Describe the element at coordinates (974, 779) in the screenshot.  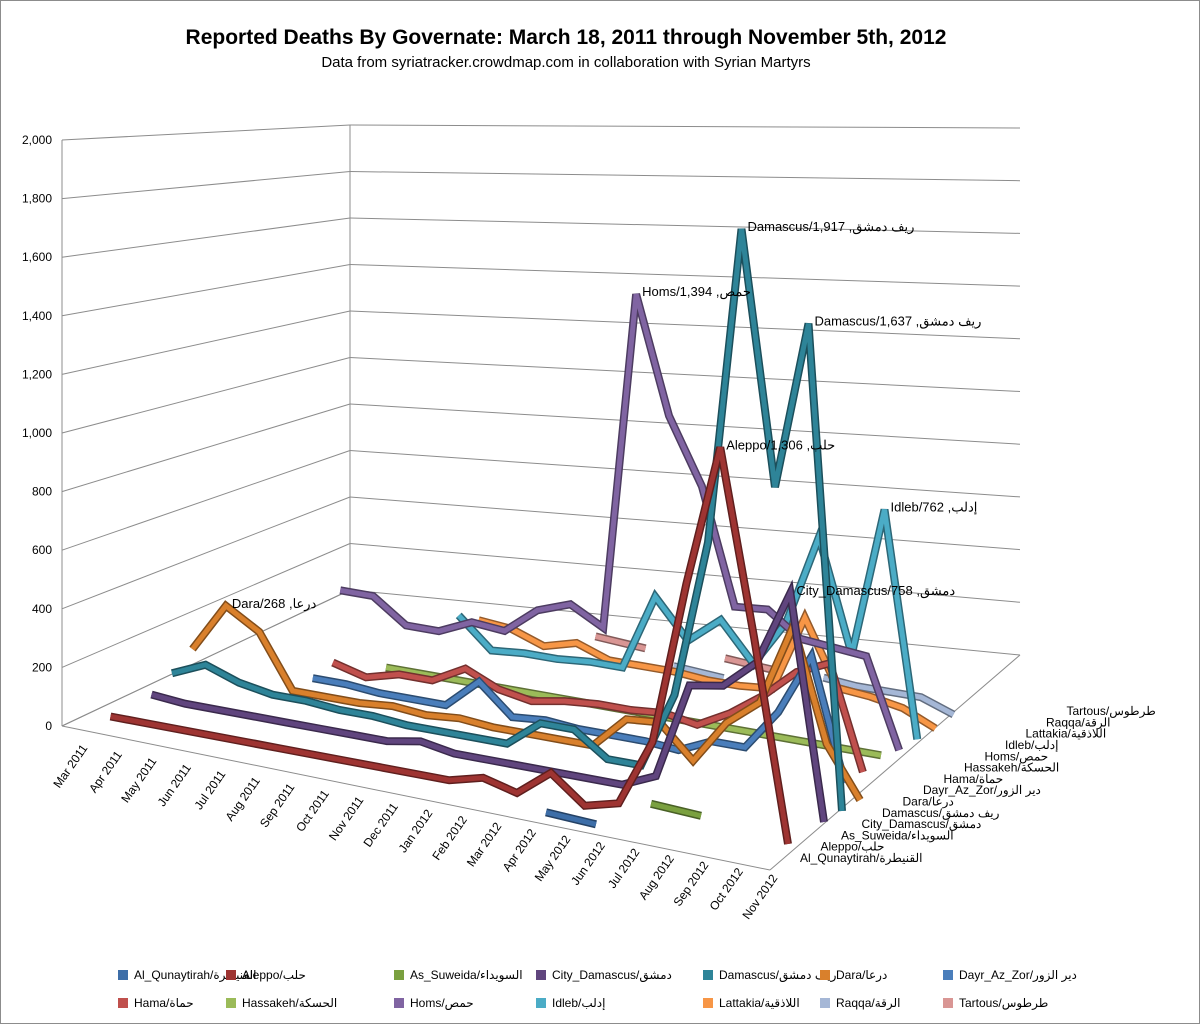
I see `depth-tick-label: Hama/حماة` at that location.